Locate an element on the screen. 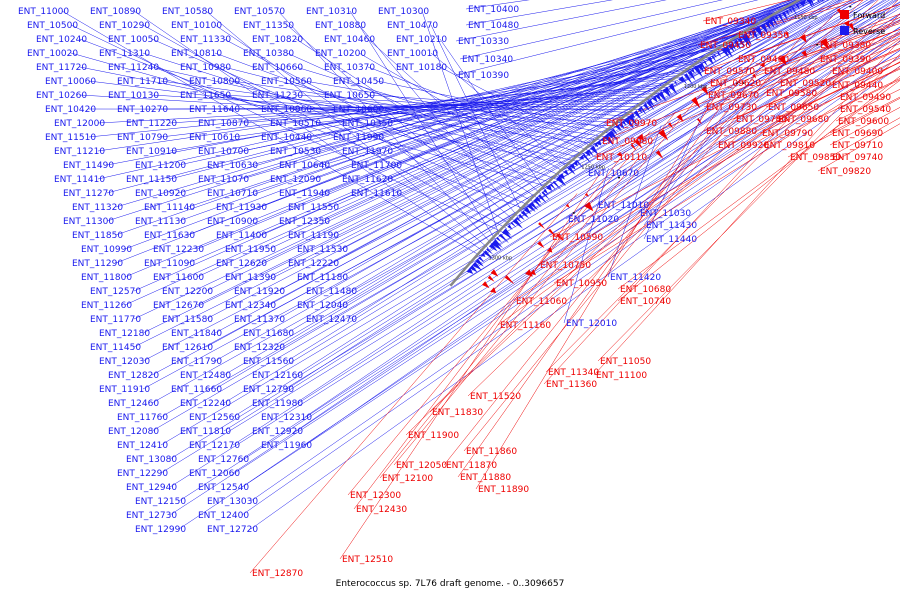 The height and width of the screenshot is (604, 900). gene-label: ENT_10130 is located at coordinates (133, 96).